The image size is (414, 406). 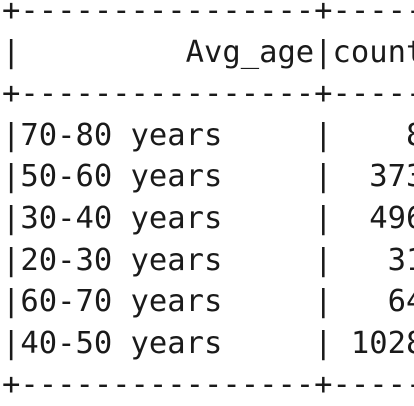 What do you see at coordinates (208, 53) in the screenshot?
I see `table-header-row: | Avg_age|count|` at bounding box center [208, 53].